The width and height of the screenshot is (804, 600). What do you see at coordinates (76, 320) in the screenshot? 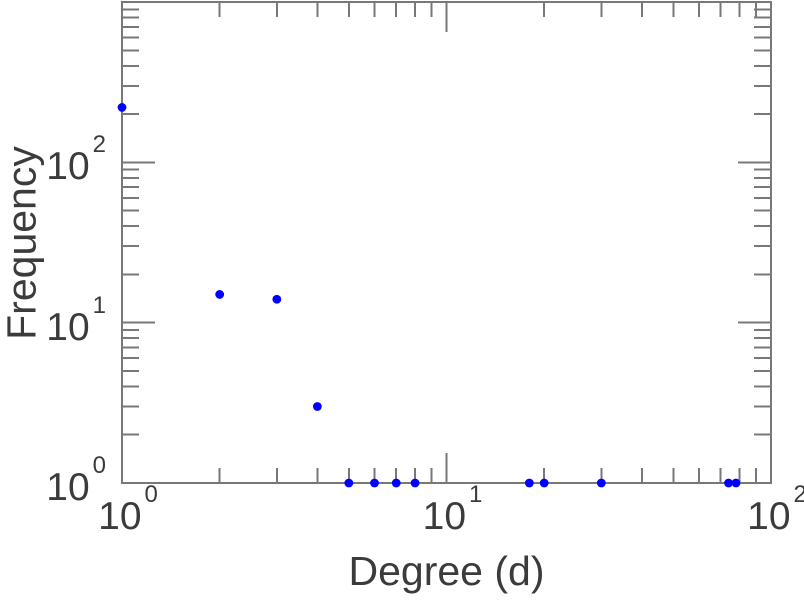
I see `y-axis-tick-label: 10¹` at bounding box center [76, 320].